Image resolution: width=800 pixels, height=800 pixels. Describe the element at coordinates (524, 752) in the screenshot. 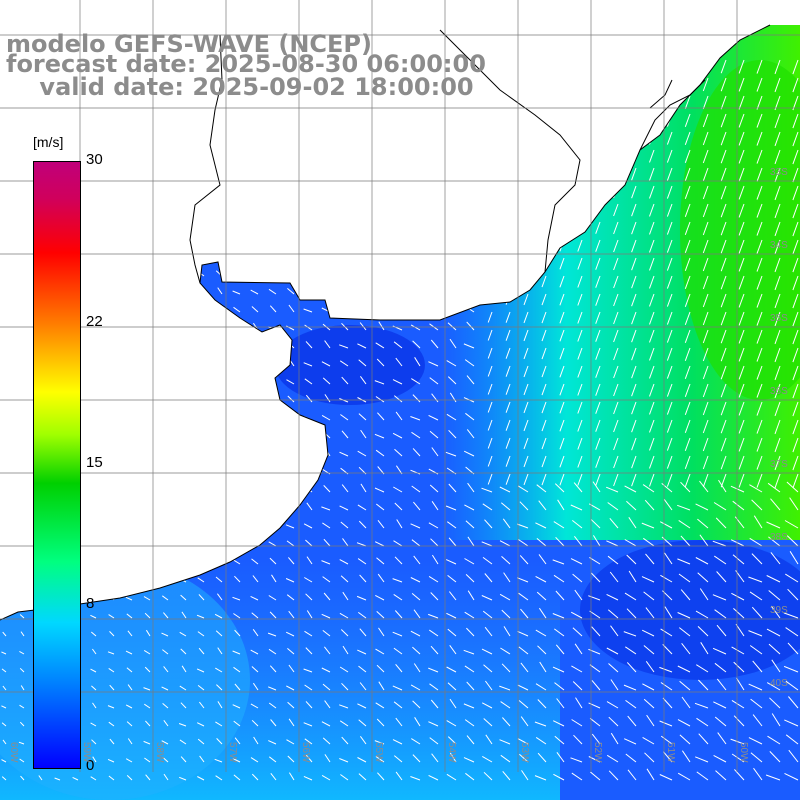

I see `longitude-label: 53W` at that location.